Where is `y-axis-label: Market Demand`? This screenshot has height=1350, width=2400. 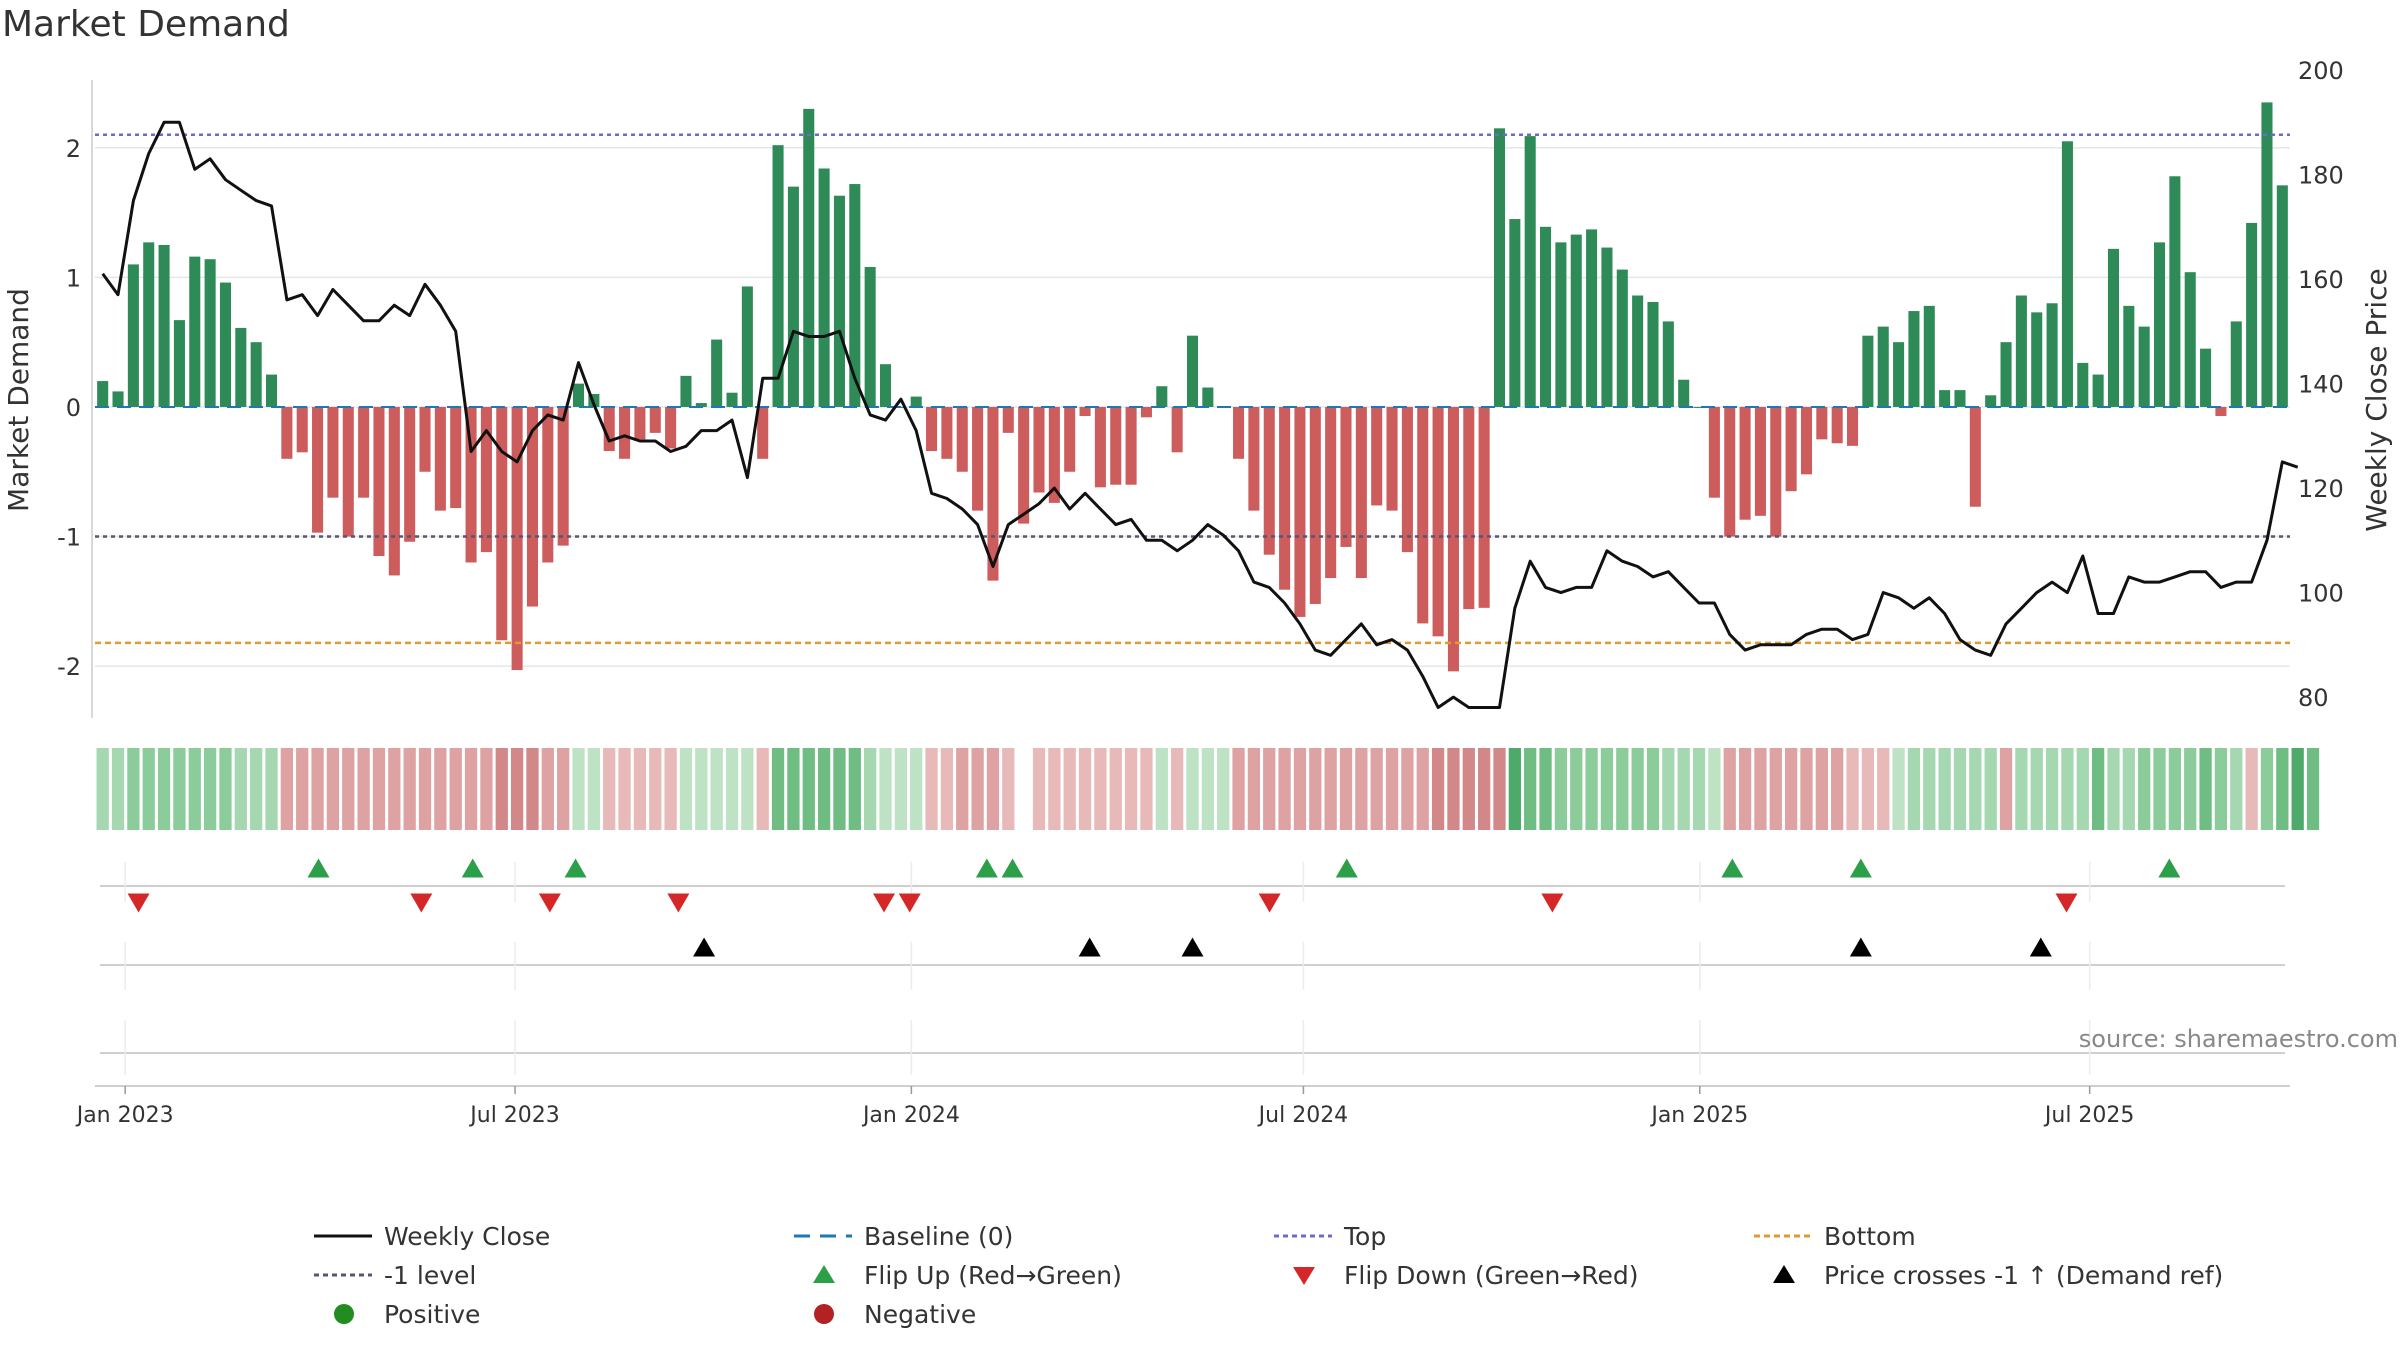 y-axis-label: Market Demand is located at coordinates (18, 400).